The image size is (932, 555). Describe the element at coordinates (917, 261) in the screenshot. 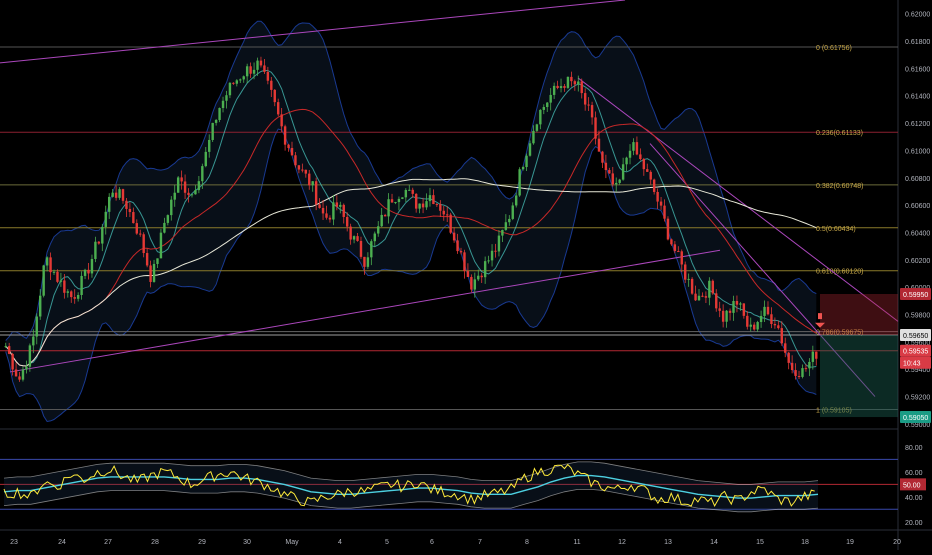

I see `price-tick-label: 0.60200` at that location.